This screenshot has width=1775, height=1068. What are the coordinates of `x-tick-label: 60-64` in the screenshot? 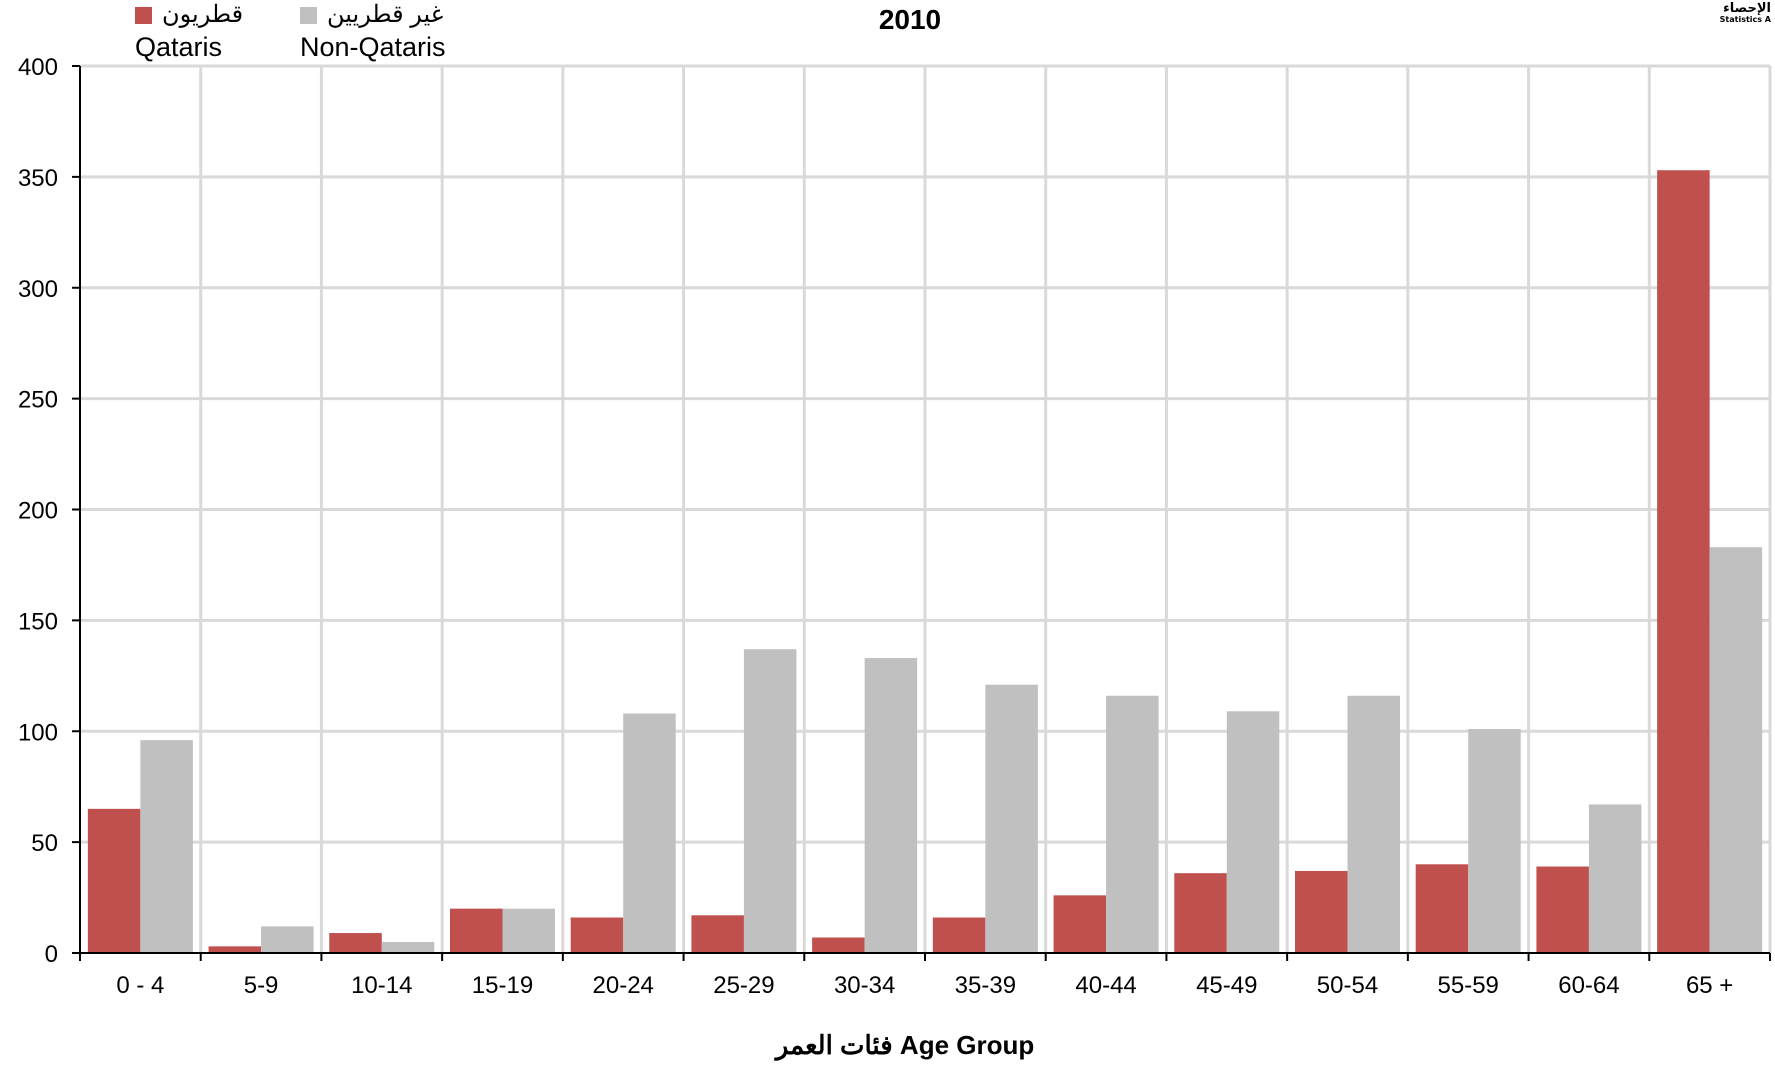 It's located at (1588, 985).